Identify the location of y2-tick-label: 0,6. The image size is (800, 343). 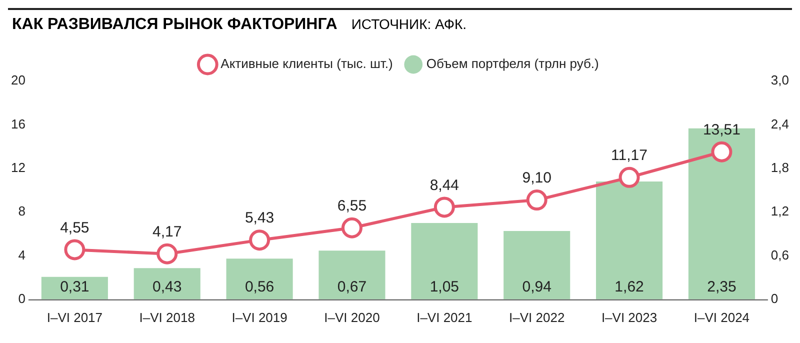
(780, 254).